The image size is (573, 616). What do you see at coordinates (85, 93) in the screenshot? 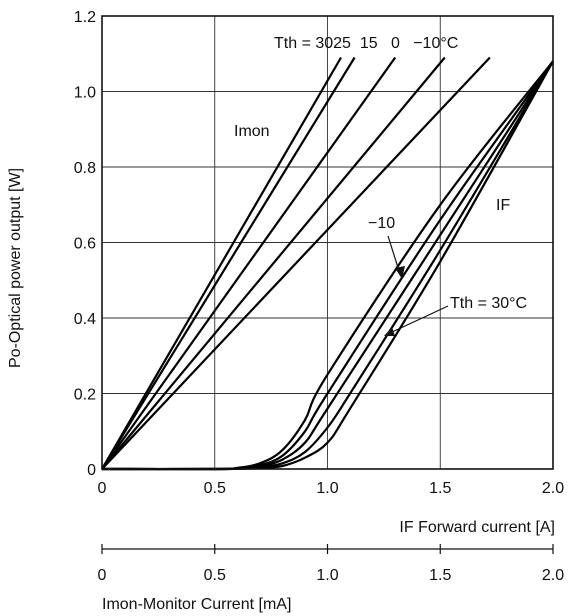
I see `y-tick-label: 1.0` at bounding box center [85, 93].